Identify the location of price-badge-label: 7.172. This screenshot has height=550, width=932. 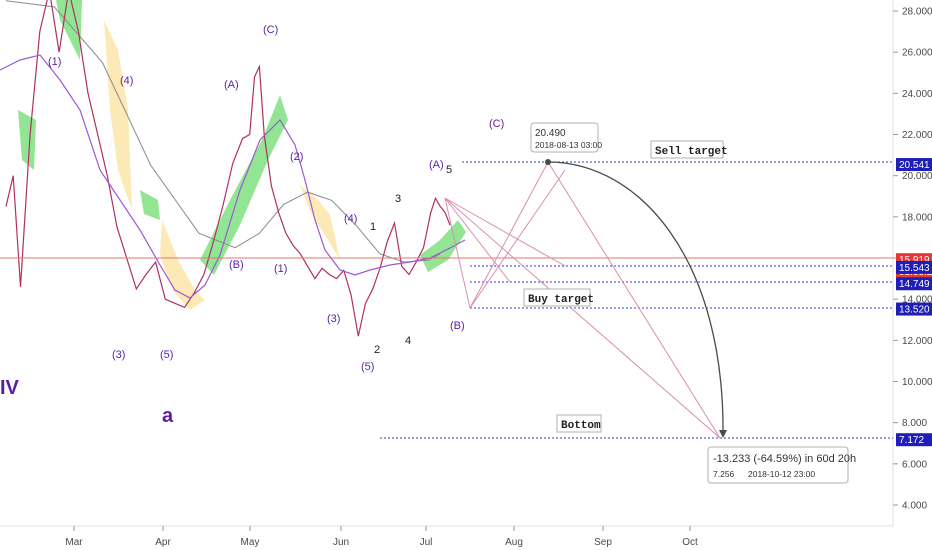
(911, 440).